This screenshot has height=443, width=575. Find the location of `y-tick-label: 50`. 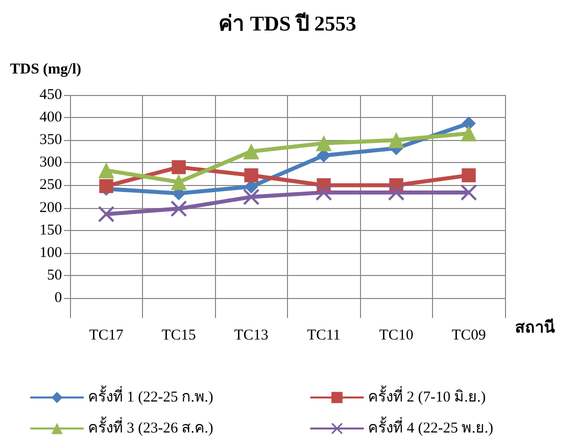

y-tick-label: 50 is located at coordinates (54, 275).